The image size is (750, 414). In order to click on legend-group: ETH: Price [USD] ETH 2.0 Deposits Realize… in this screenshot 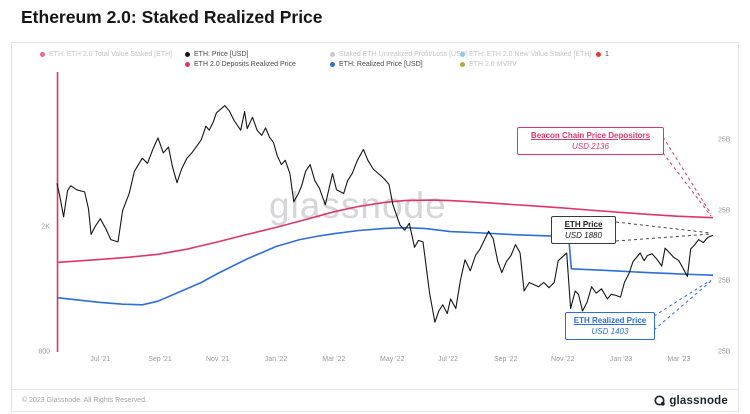, I will do `click(257, 59)`.